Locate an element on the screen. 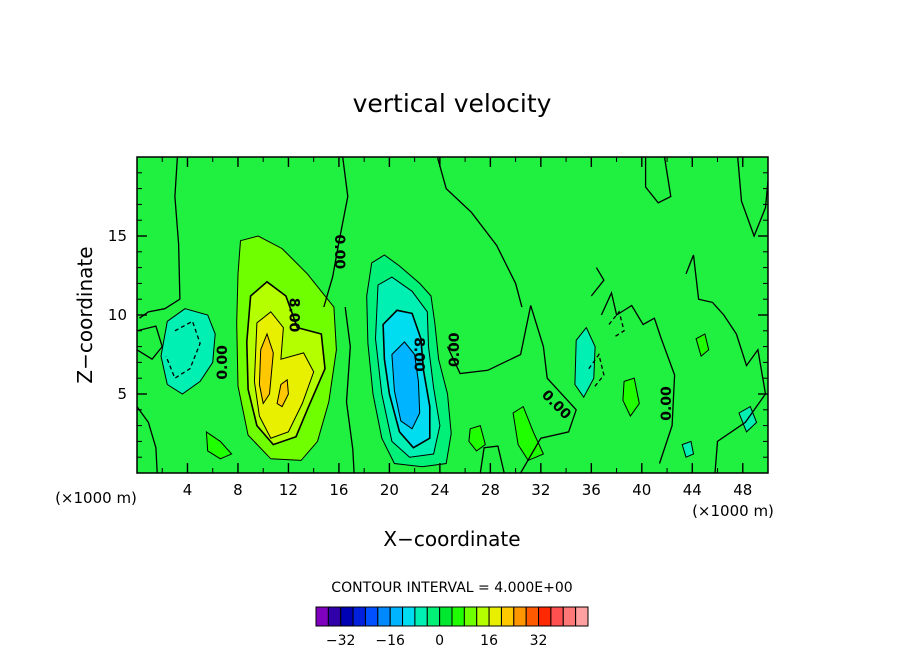 The width and height of the screenshot is (904, 654). y-tick-label-10: 10 is located at coordinates (117, 315).